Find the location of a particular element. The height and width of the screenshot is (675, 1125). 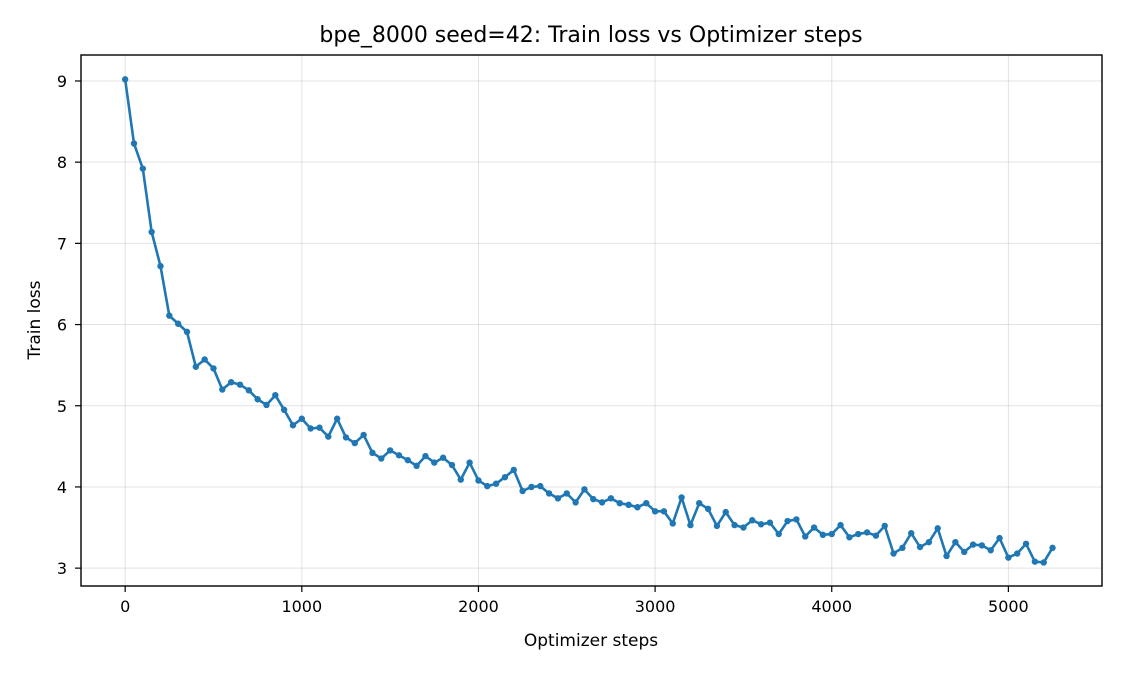

x-tick-label: 0 is located at coordinates (125, 606).